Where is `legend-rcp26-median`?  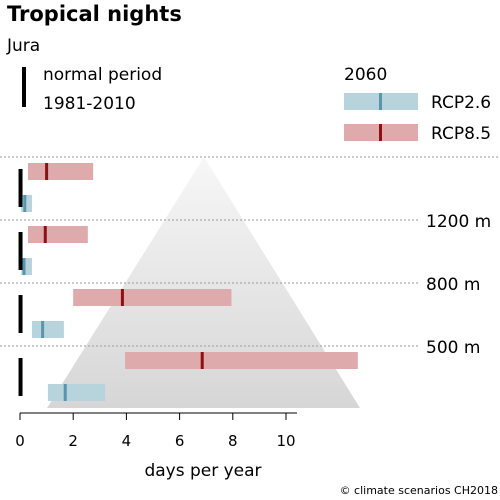 legend-rcp26-median is located at coordinates (380, 101).